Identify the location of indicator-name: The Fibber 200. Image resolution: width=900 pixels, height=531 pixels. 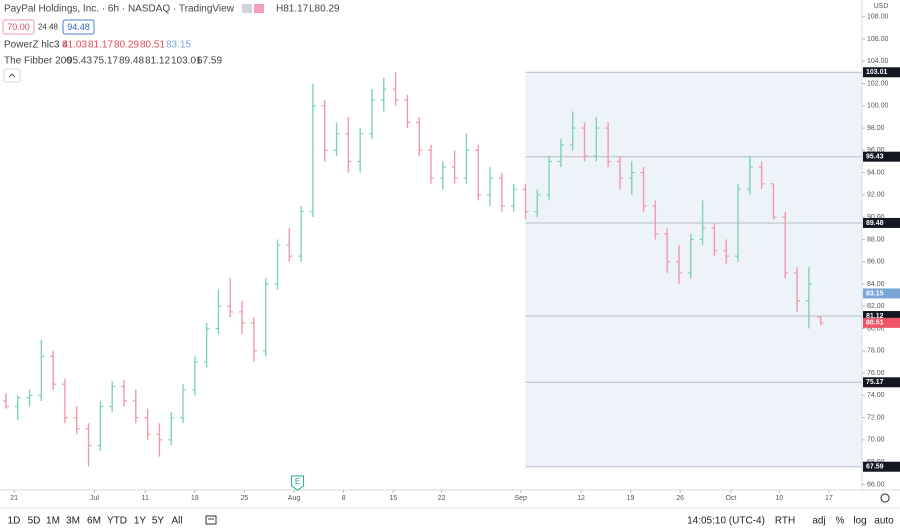
(38, 61).